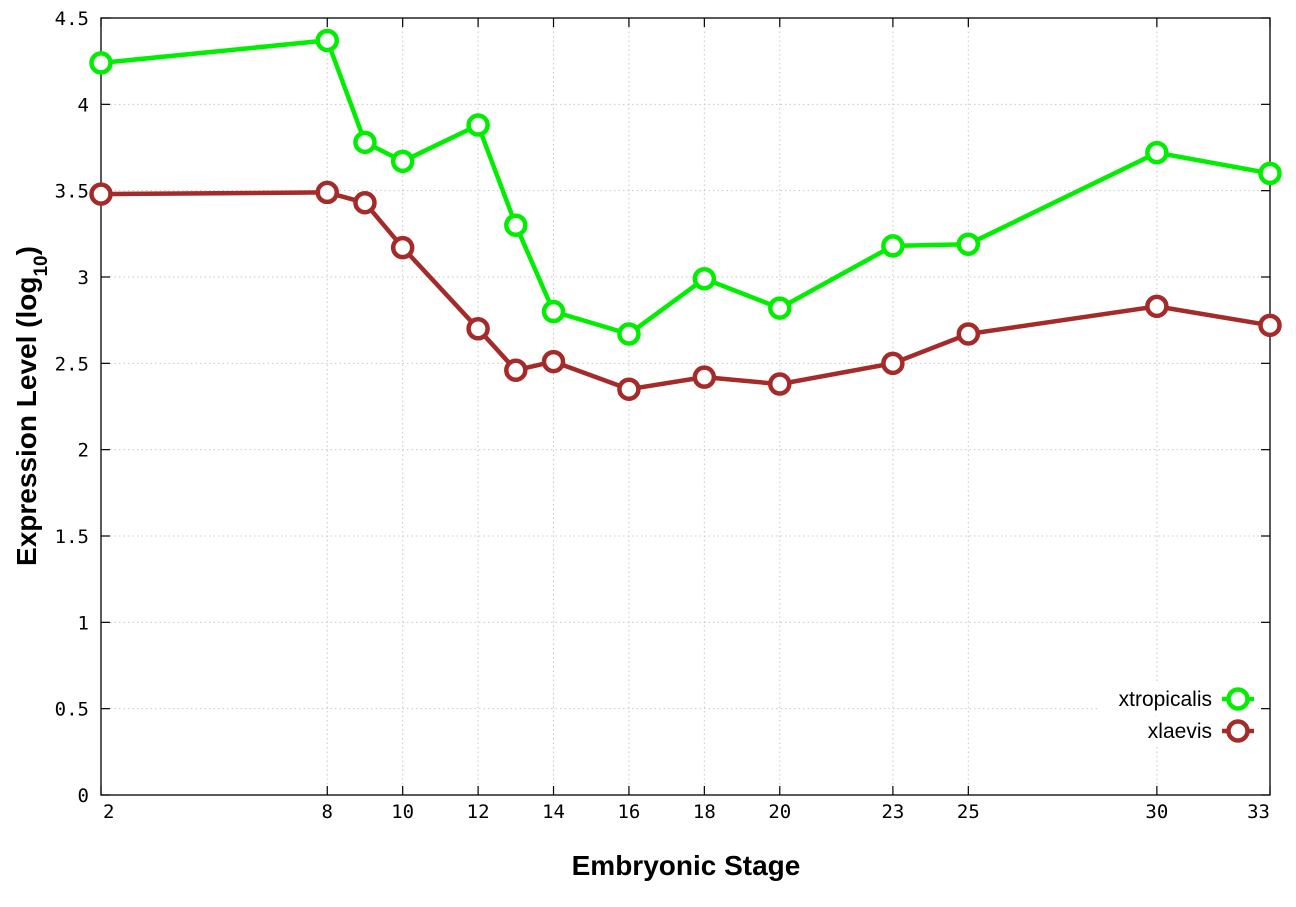 The height and width of the screenshot is (907, 1296). I want to click on x-tick-label: 30, so click(1156, 812).